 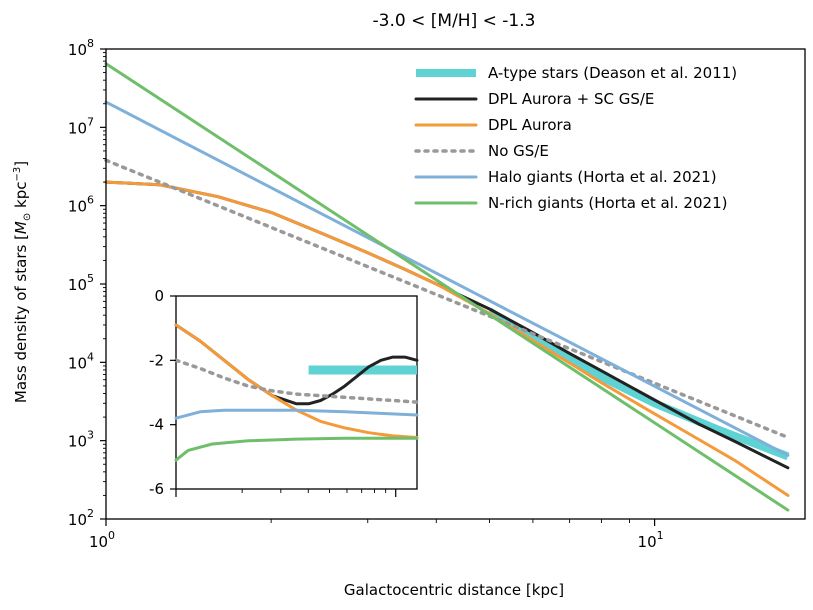 I want to click on series-line-a-type-stars-deason-et-al-2011, so click(x=638, y=384).